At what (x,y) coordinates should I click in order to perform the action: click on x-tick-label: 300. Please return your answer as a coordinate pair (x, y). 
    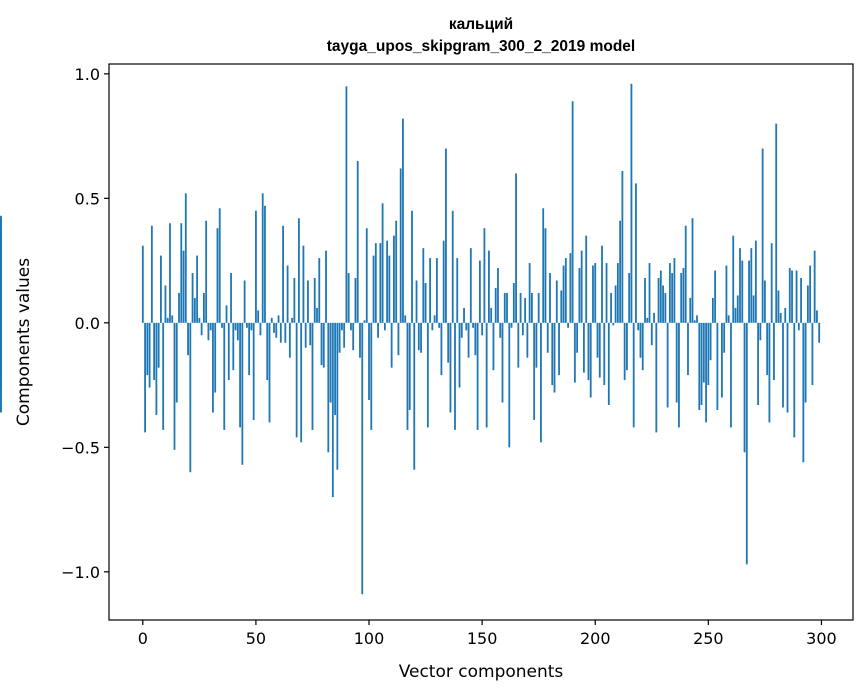
    Looking at the image, I should click on (821, 638).